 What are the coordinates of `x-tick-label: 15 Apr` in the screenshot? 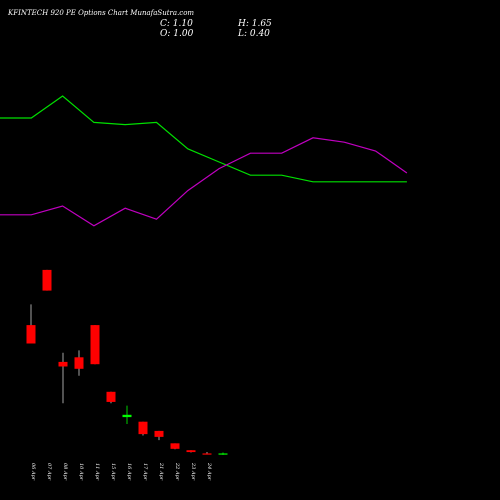 It's located at (113, 472).